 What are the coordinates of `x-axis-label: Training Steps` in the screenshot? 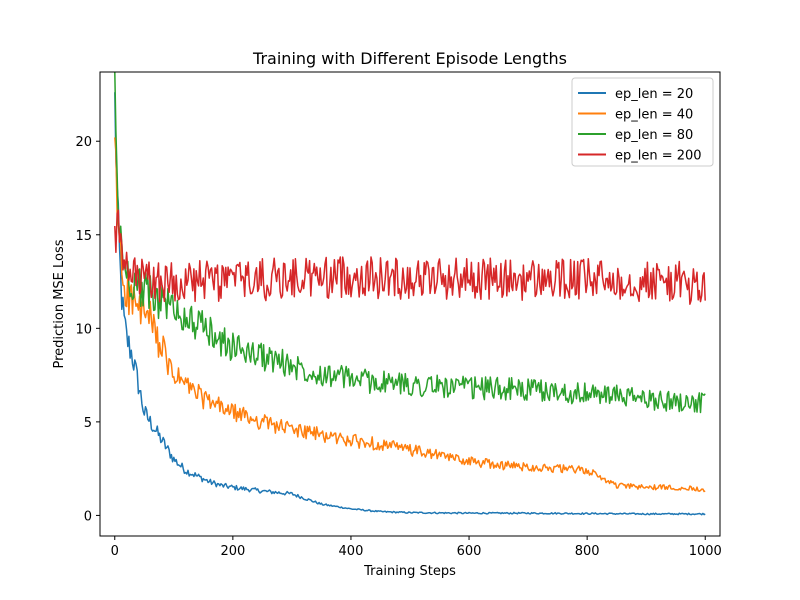 It's located at (409, 571).